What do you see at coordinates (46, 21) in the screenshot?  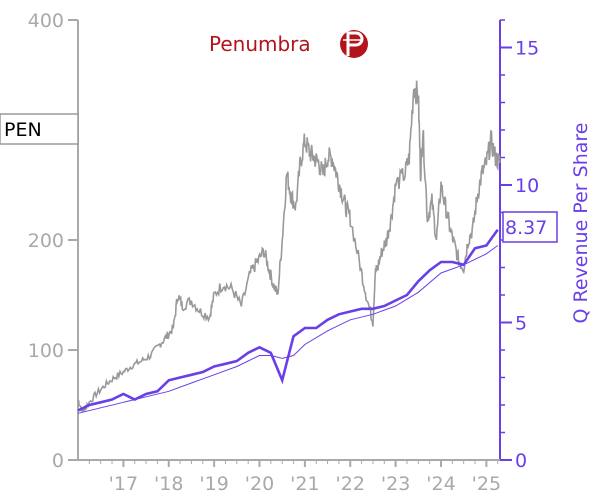 I see `left-tick-label: 400` at bounding box center [46, 21].